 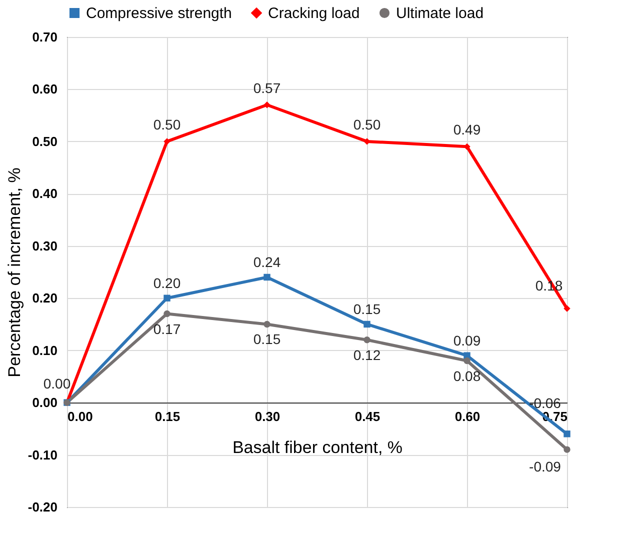 I want to click on y-tick-label: -0.20, so click(x=43, y=507).